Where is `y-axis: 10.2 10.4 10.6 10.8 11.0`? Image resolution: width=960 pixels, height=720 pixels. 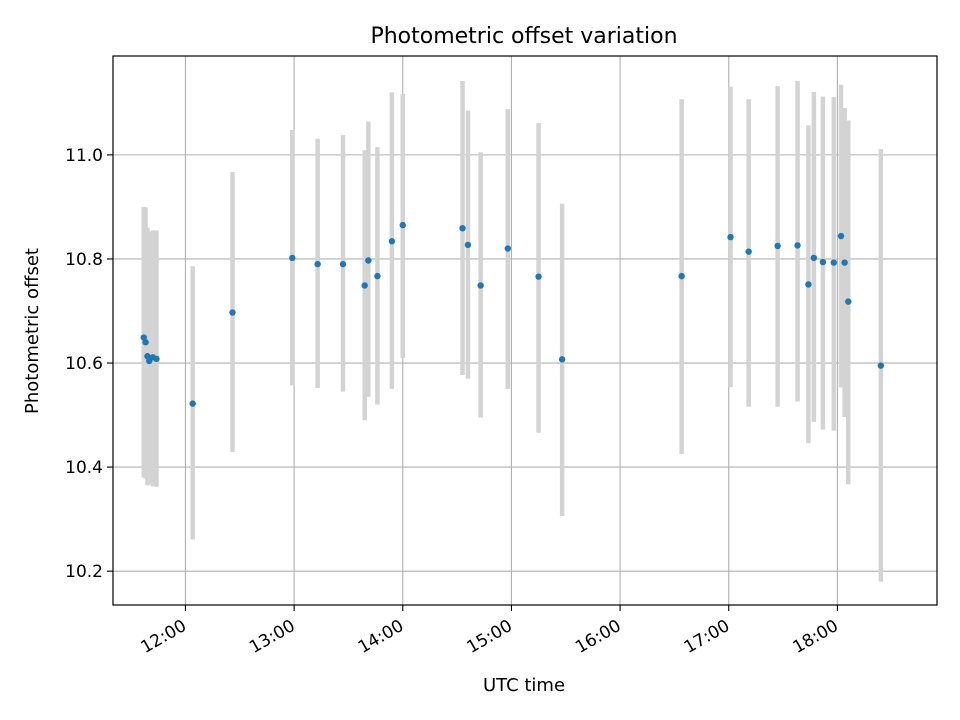
y-axis: 10.2 10.4 10.6 10.8 11.0 is located at coordinates (89, 364).